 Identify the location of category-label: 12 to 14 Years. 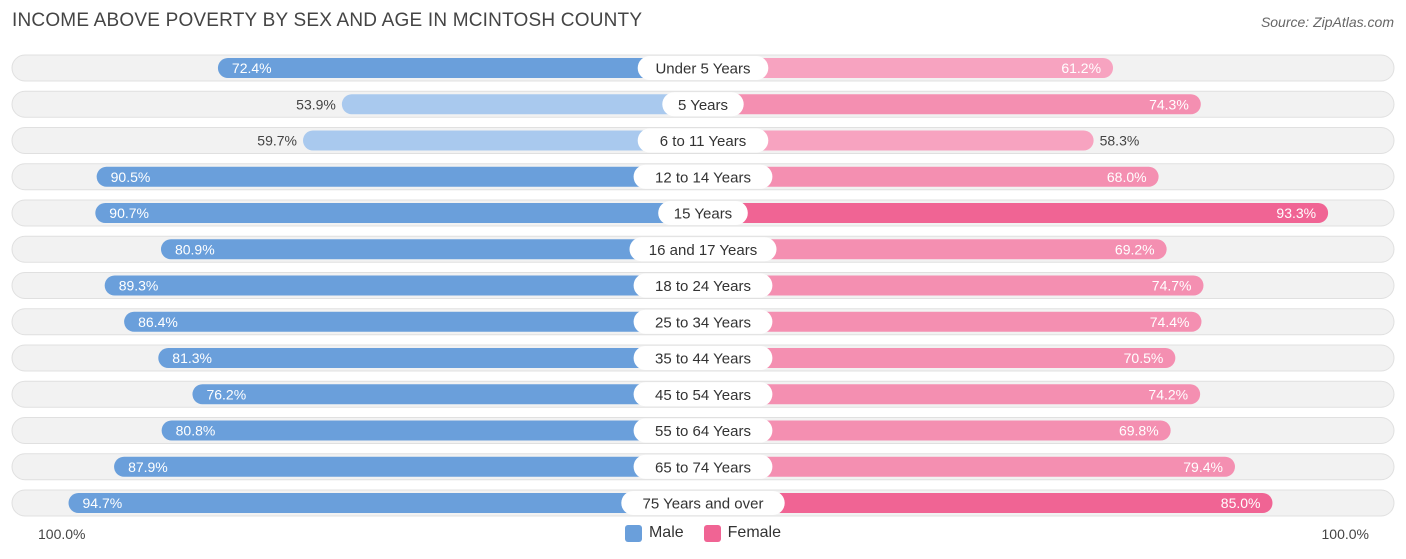
(703, 177).